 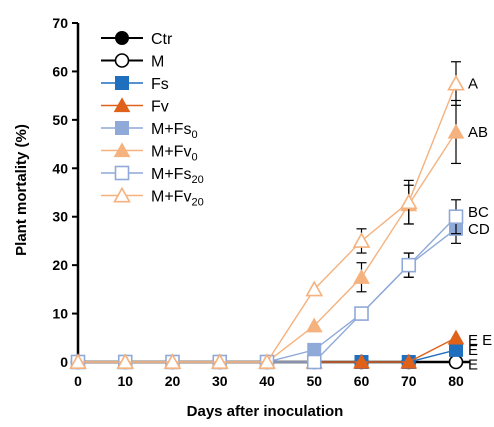 I want to click on y-tick-label: 40, so click(x=60, y=168).